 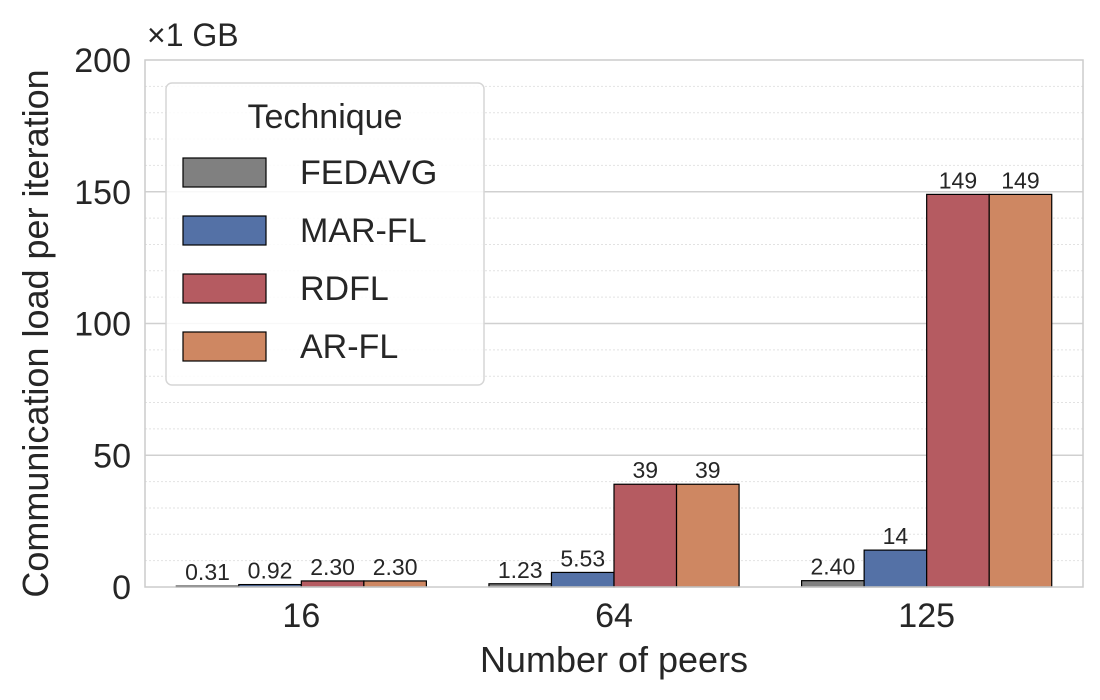 I want to click on legend-items: FEDAVG MAR-FL RDFL AR-FL, so click(x=309, y=260).